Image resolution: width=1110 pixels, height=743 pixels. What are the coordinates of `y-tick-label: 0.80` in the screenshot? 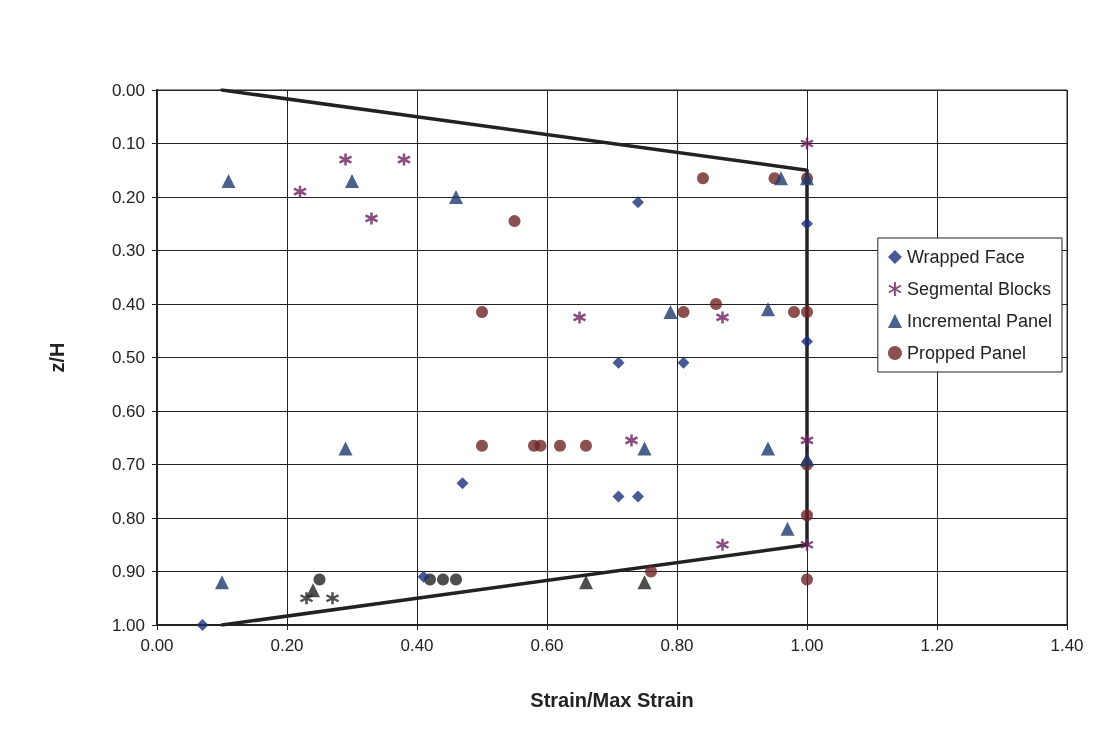 It's located at (128, 518).